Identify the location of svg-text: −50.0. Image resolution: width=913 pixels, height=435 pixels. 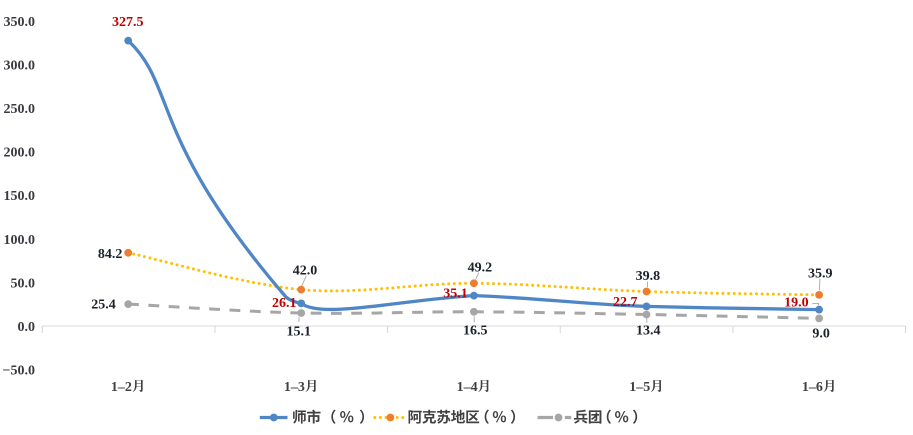
(19, 371).